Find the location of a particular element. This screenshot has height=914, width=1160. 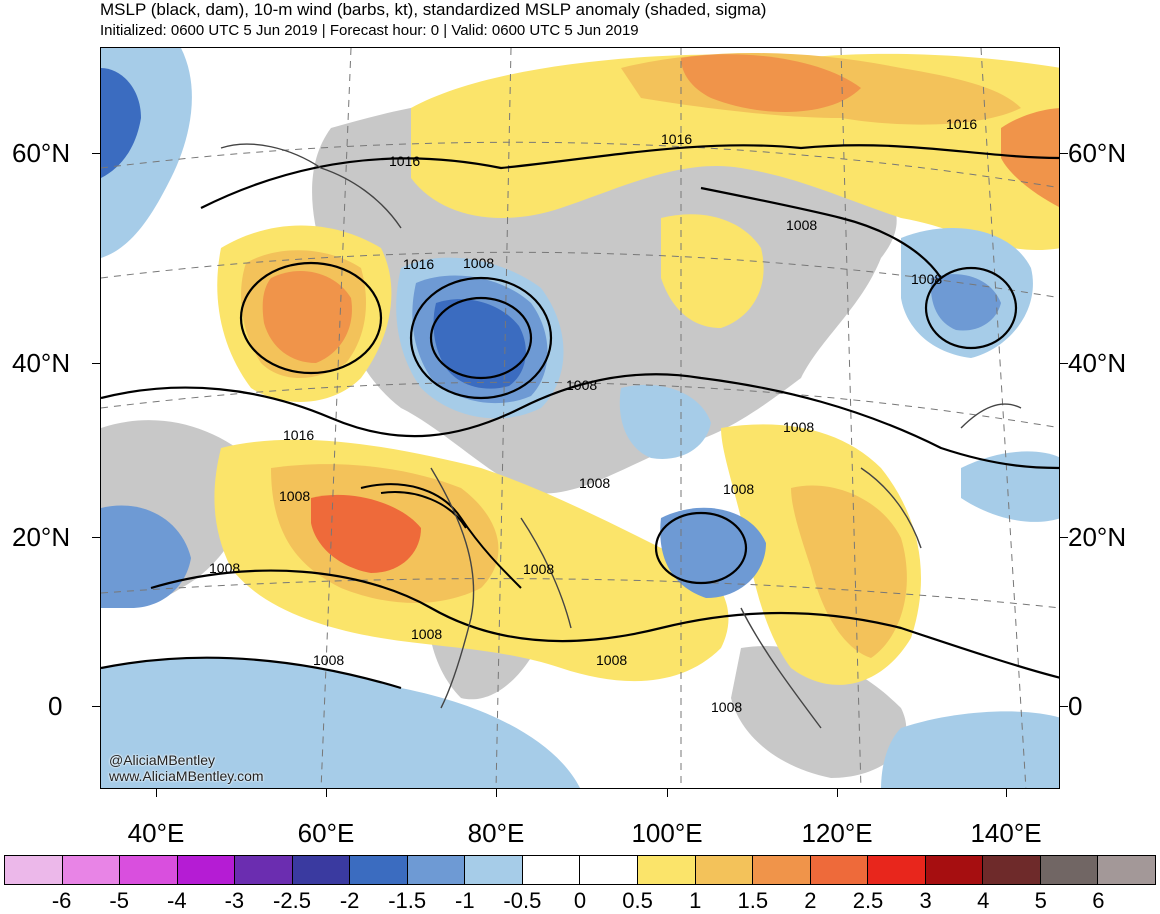

colorbar-label: 1 is located at coordinates (695, 900).